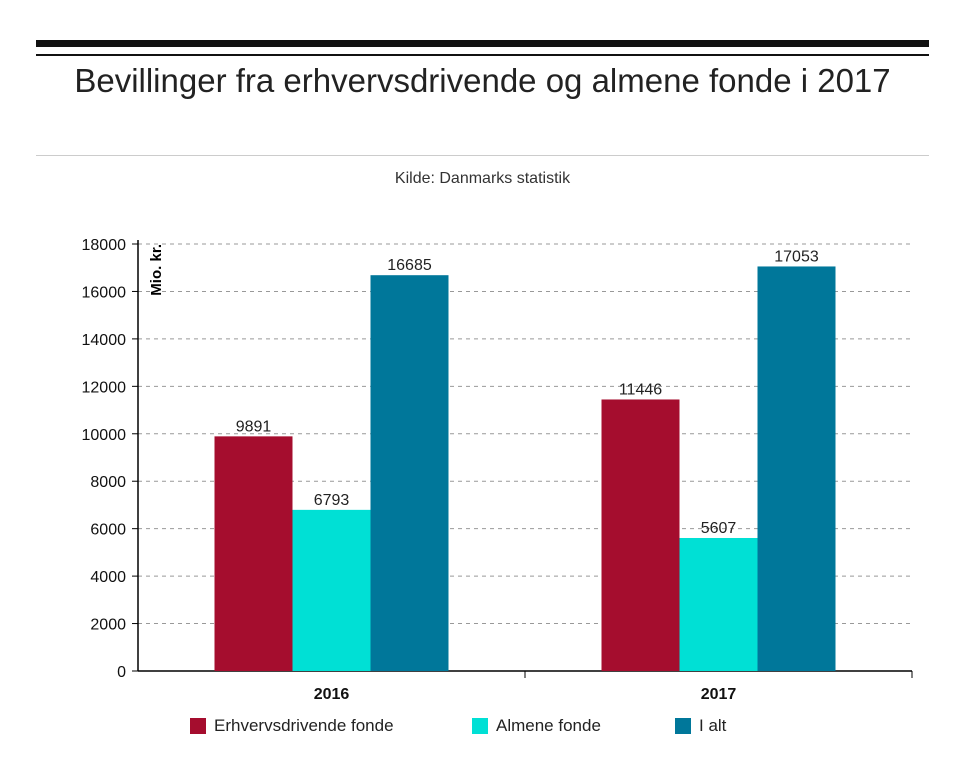  Describe the element at coordinates (304, 725) in the screenshot. I see `legend-label: Erhvervsdrivende fonde` at that location.